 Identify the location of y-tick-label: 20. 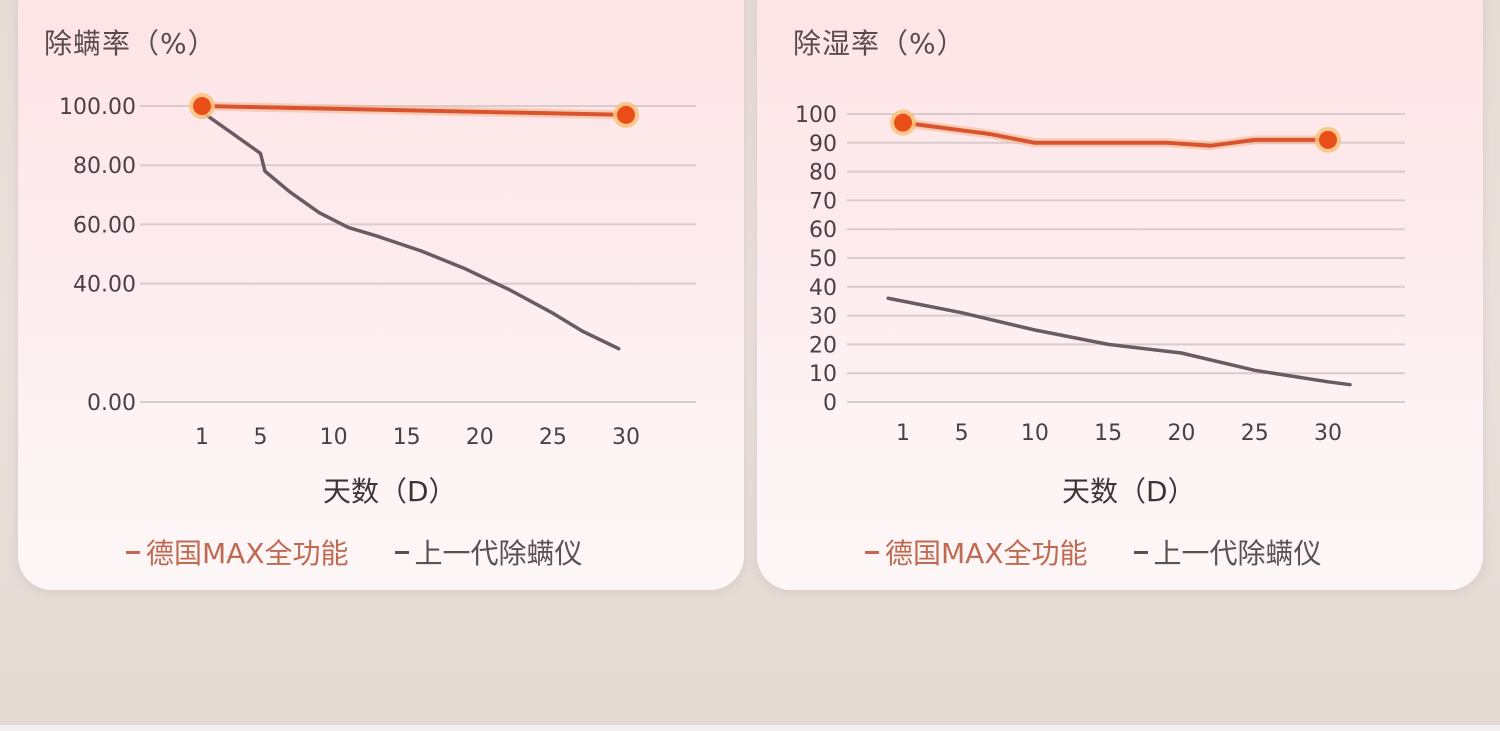
(823, 345).